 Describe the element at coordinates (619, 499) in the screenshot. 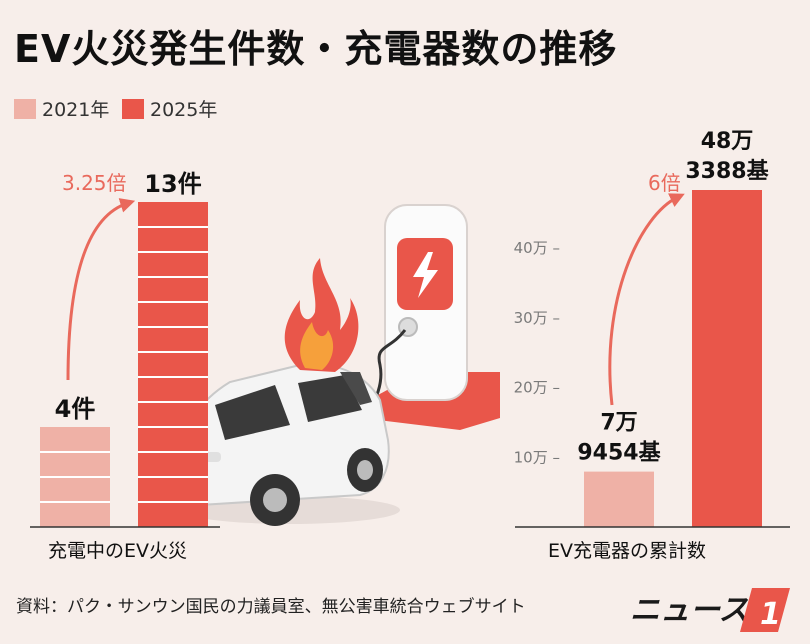

I see `bar-2021年` at that location.